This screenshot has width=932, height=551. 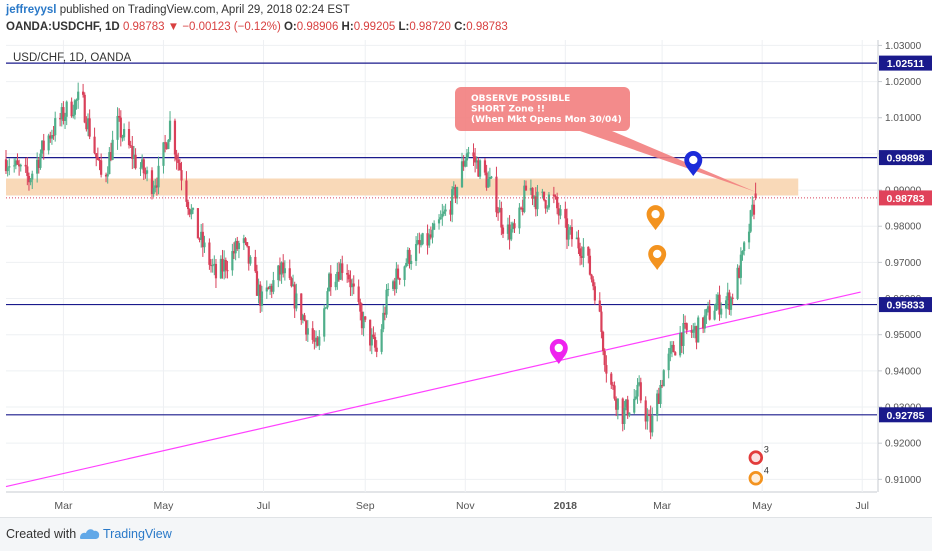 What do you see at coordinates (862, 506) in the screenshot?
I see `x-tick-label: Jul` at bounding box center [862, 506].